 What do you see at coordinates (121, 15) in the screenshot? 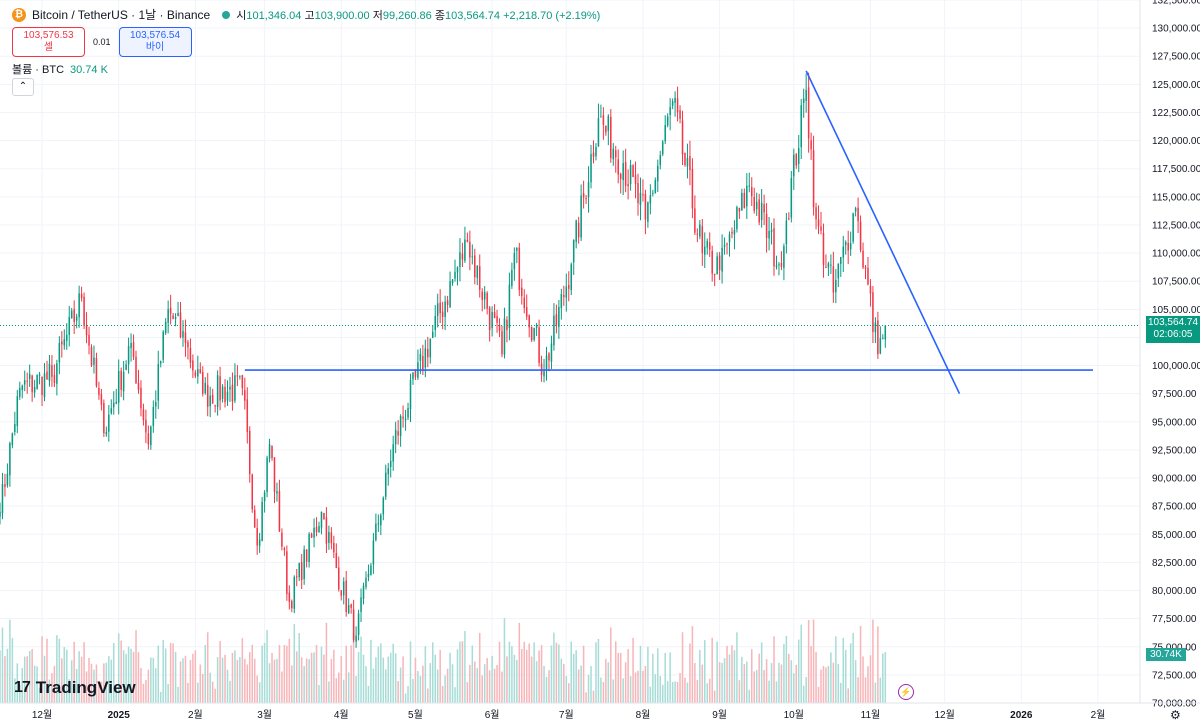
I see `symbol-title: Bitcoin / TetherUS · 1날 · Binance` at bounding box center [121, 15].